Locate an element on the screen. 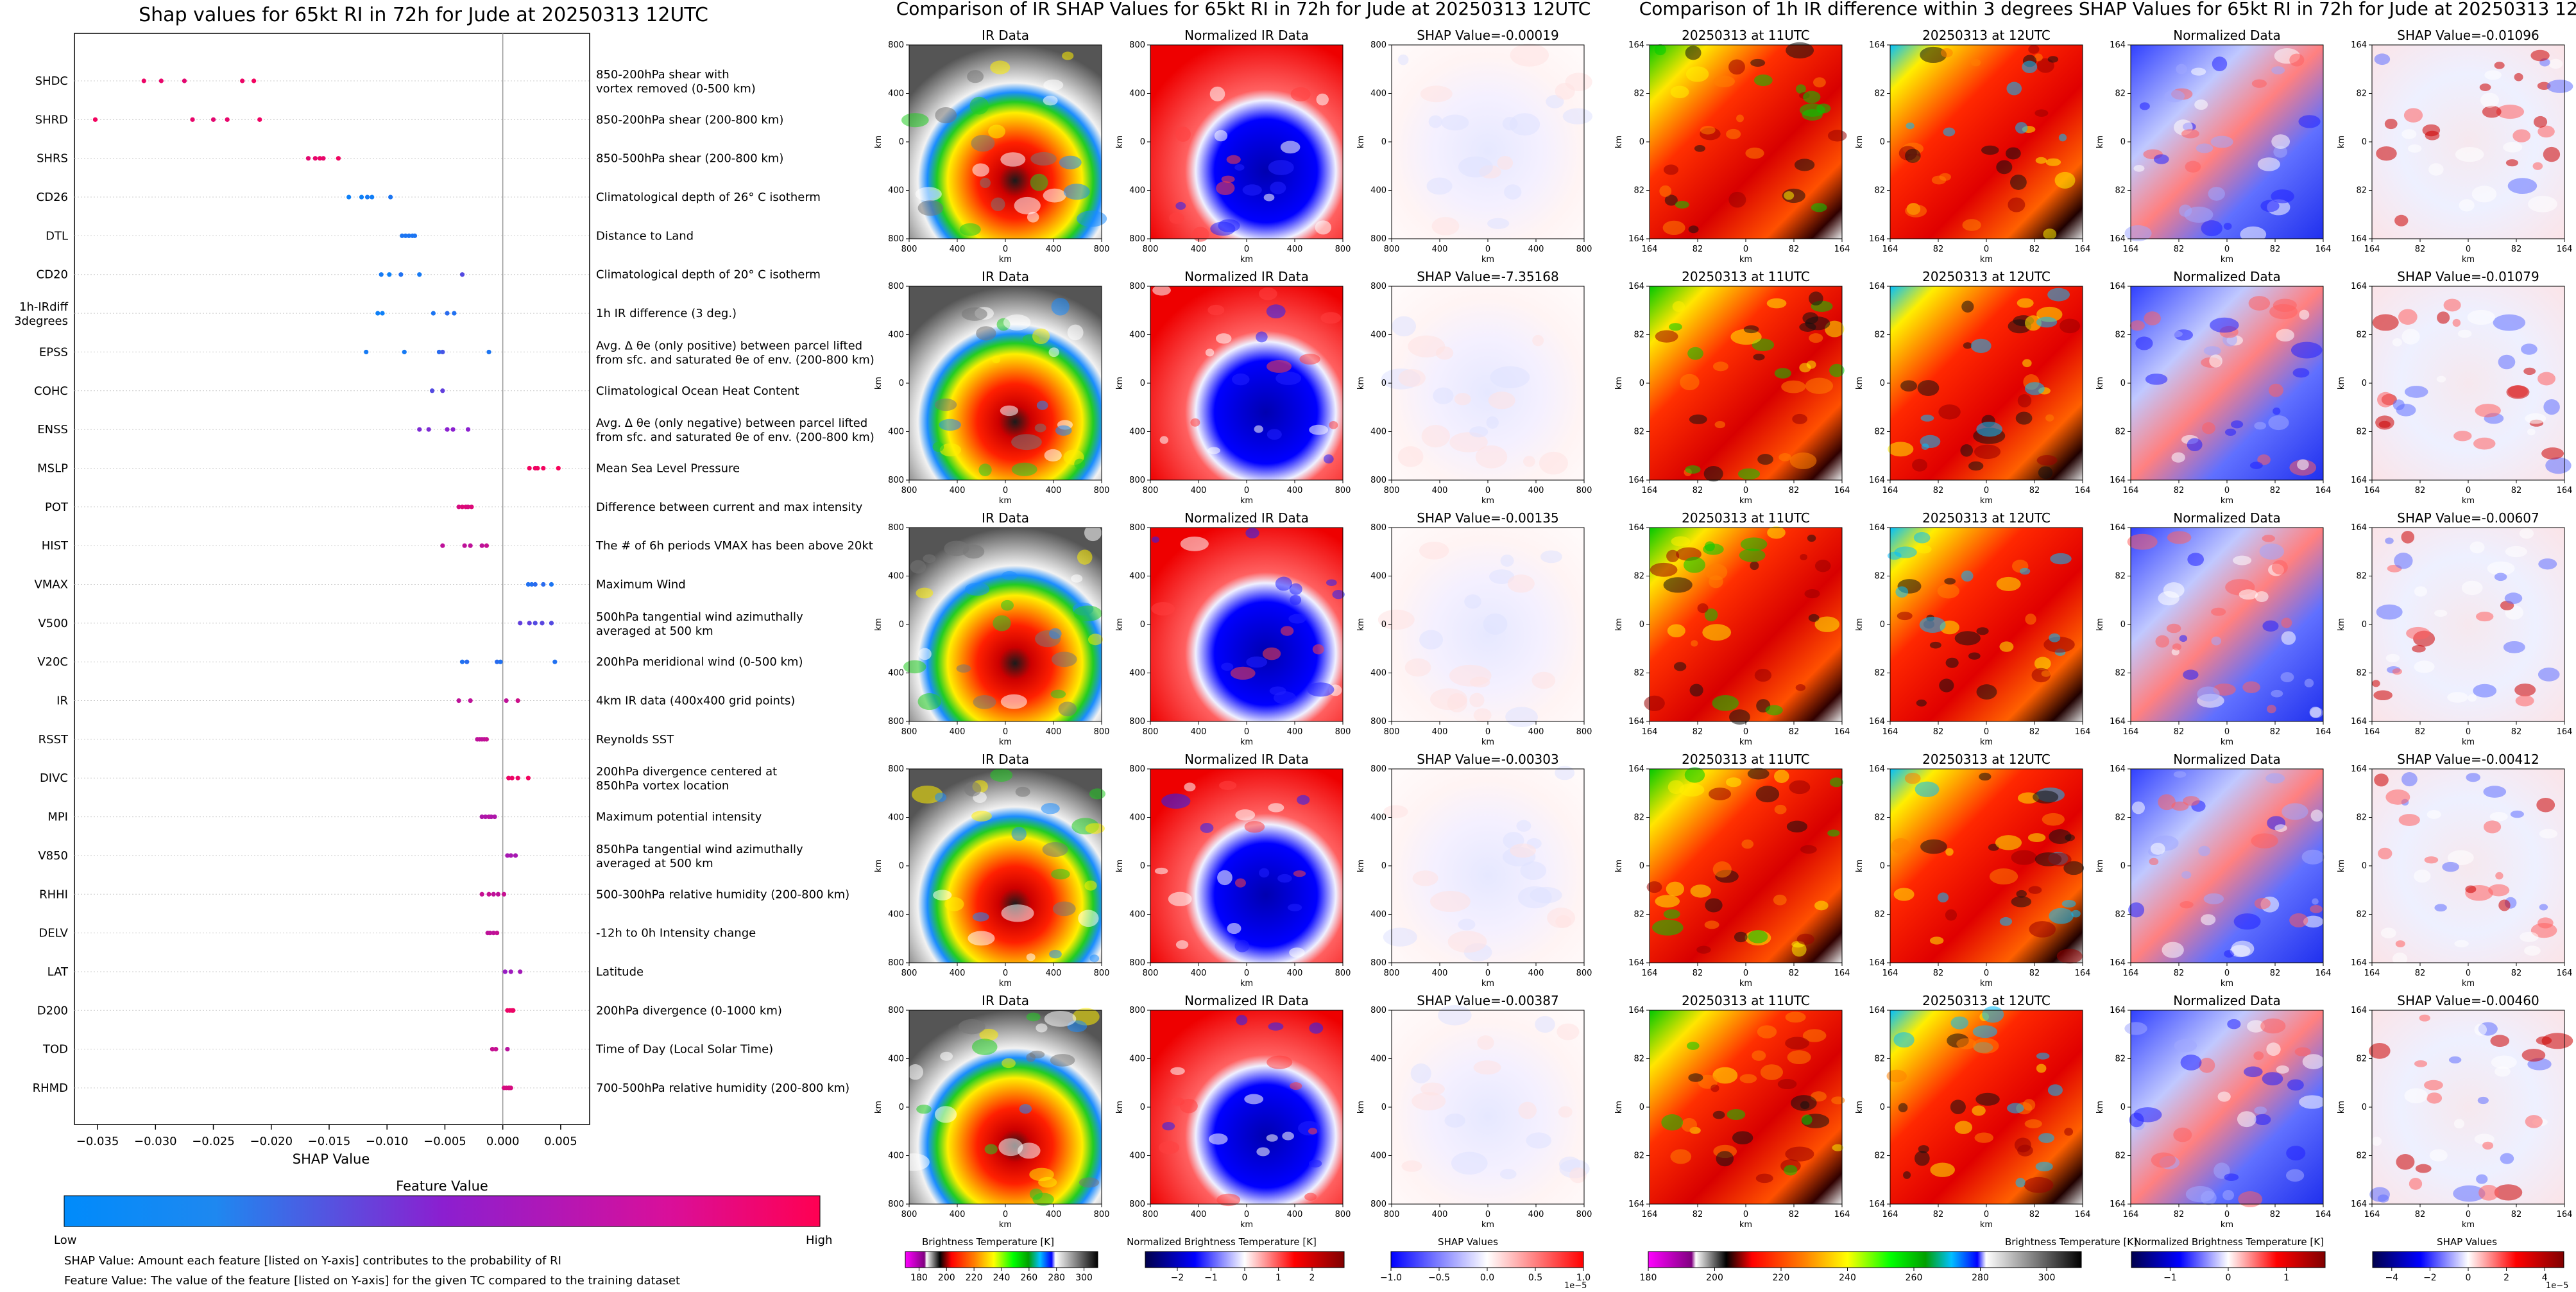 Image resolution: width=2576 pixels, height=1292 pixels. feature-name-epss: EPSS is located at coordinates (53, 352).